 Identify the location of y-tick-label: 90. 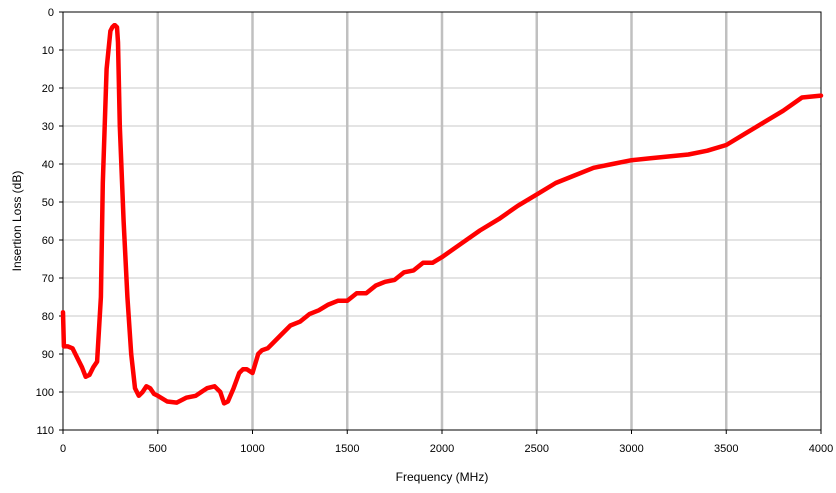
(48, 355).